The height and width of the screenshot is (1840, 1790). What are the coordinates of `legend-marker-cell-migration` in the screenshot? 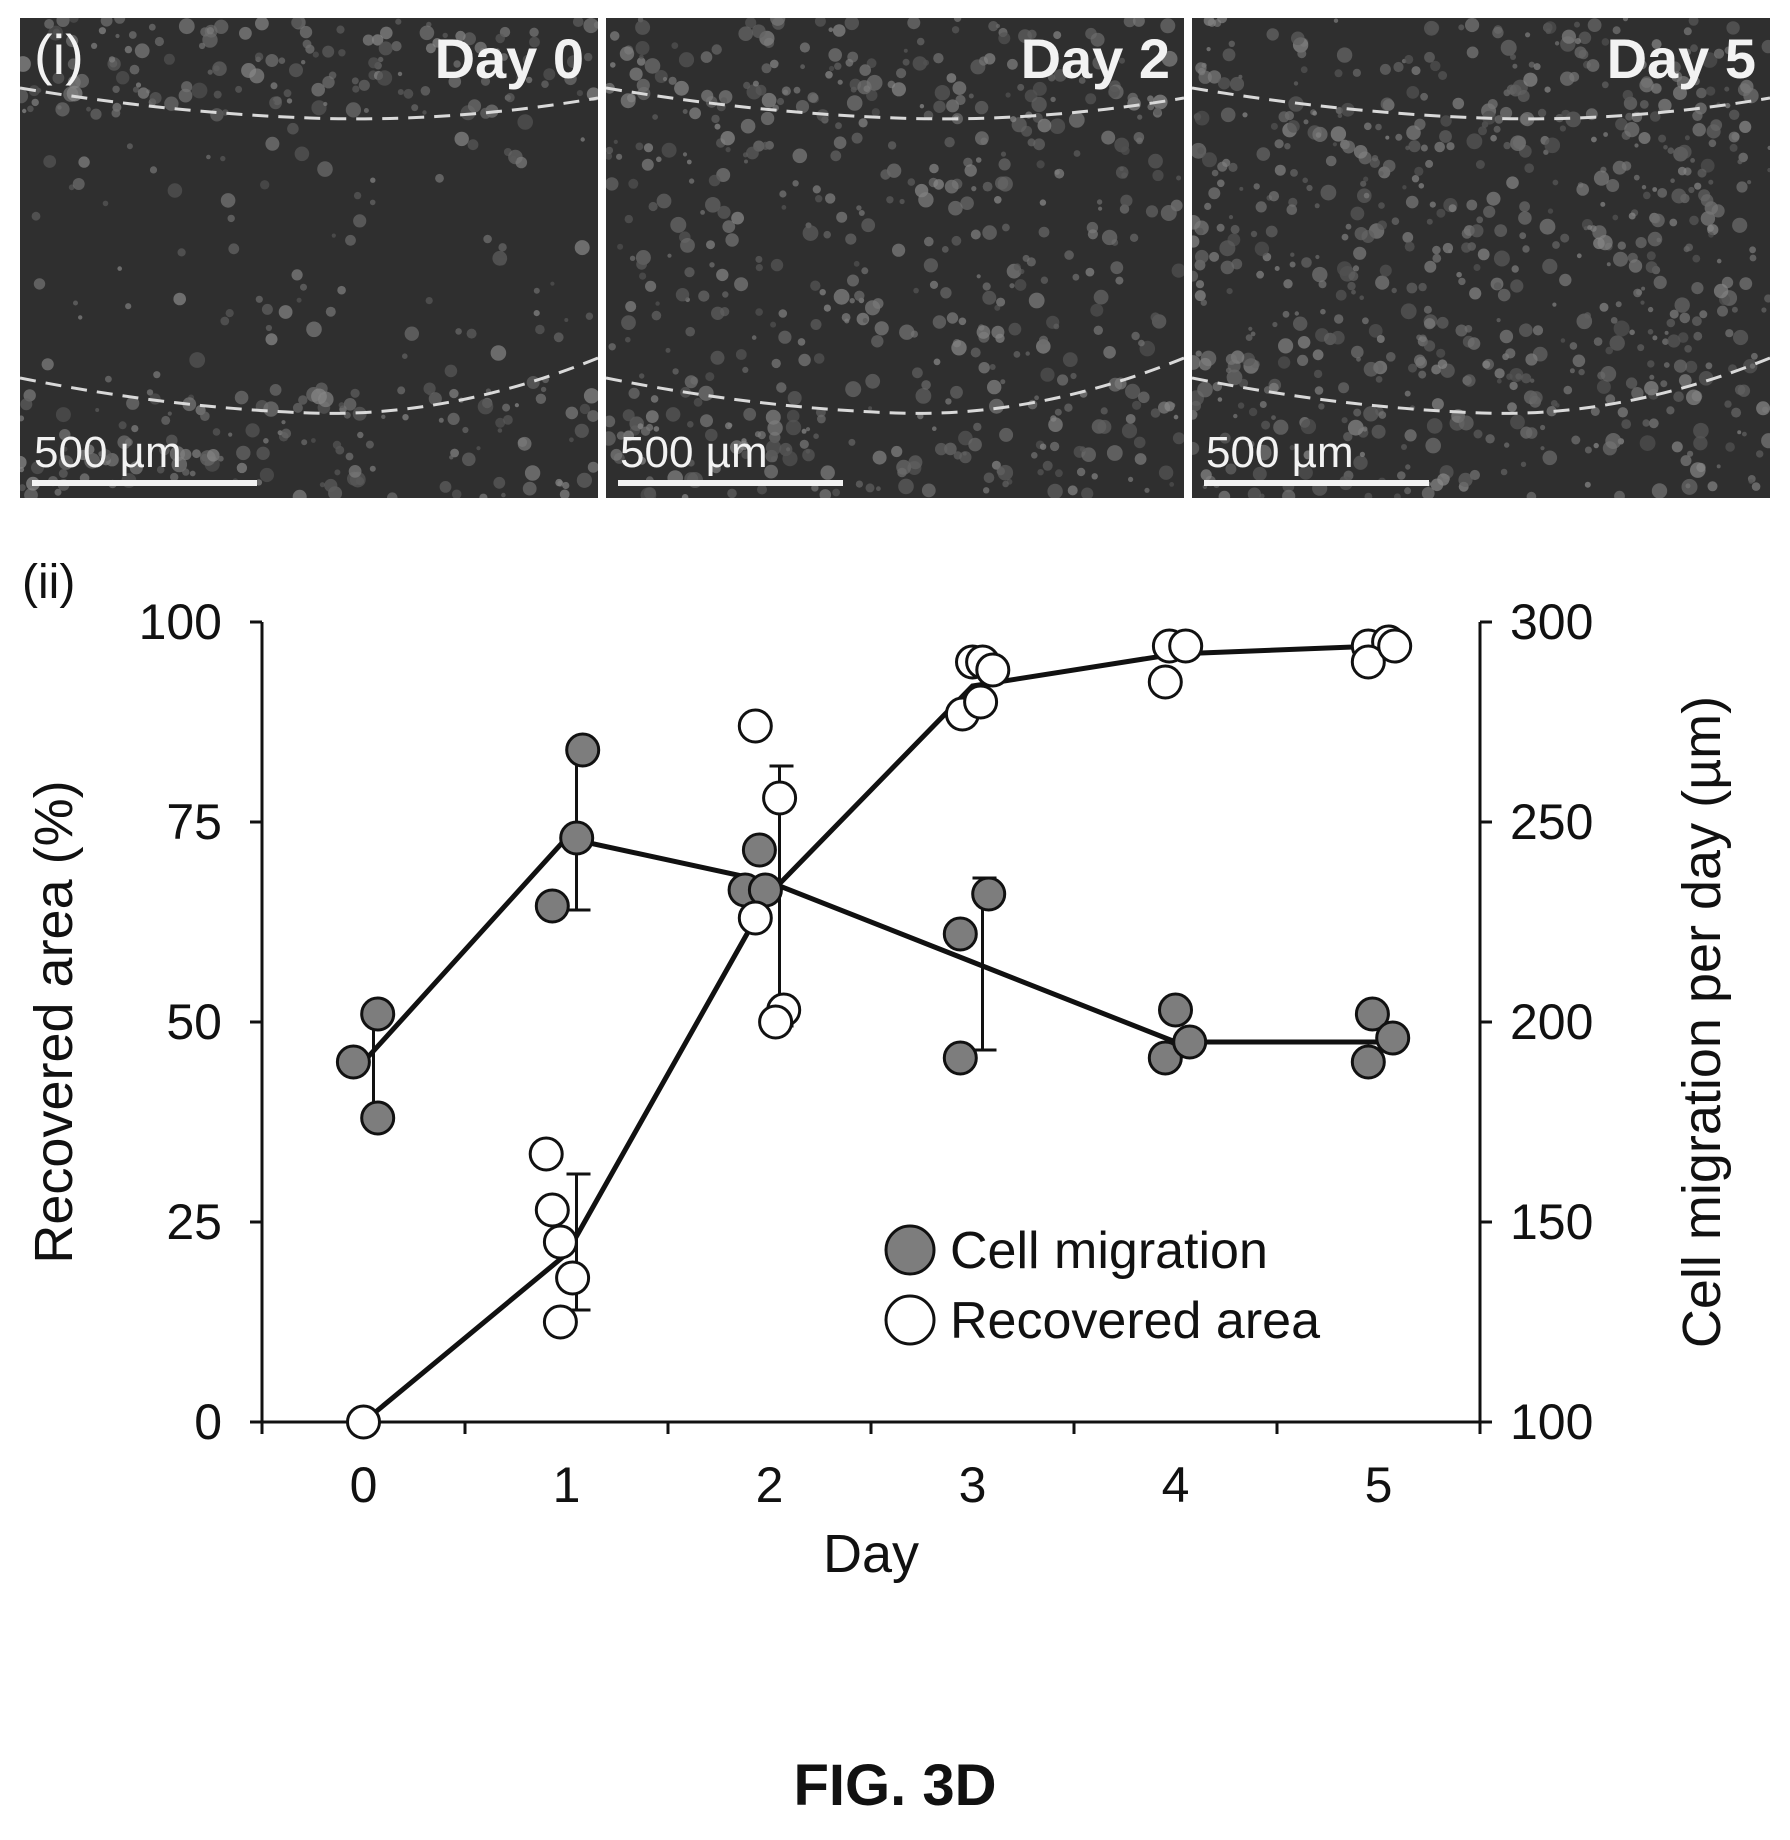 It's located at (910, 1250).